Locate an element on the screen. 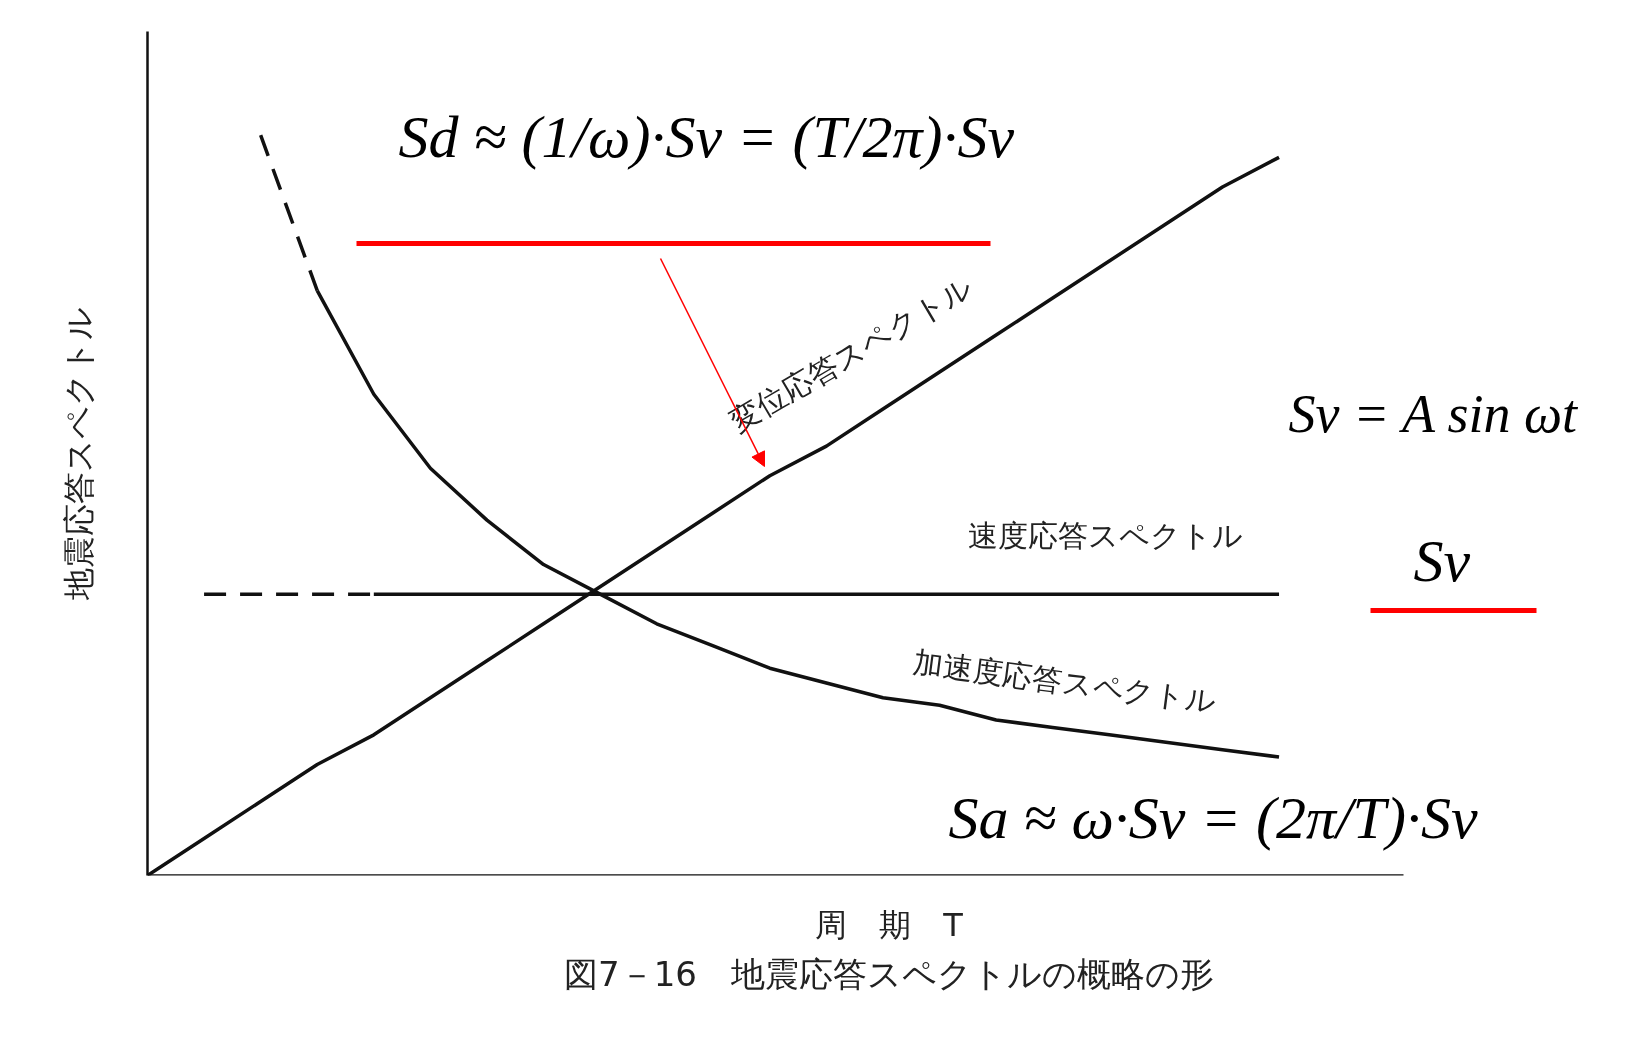 The height and width of the screenshot is (1041, 1642). annotation: Sd ≈ (1/ω)·Sv = (T/2π)·Sv is located at coordinates (706, 136).